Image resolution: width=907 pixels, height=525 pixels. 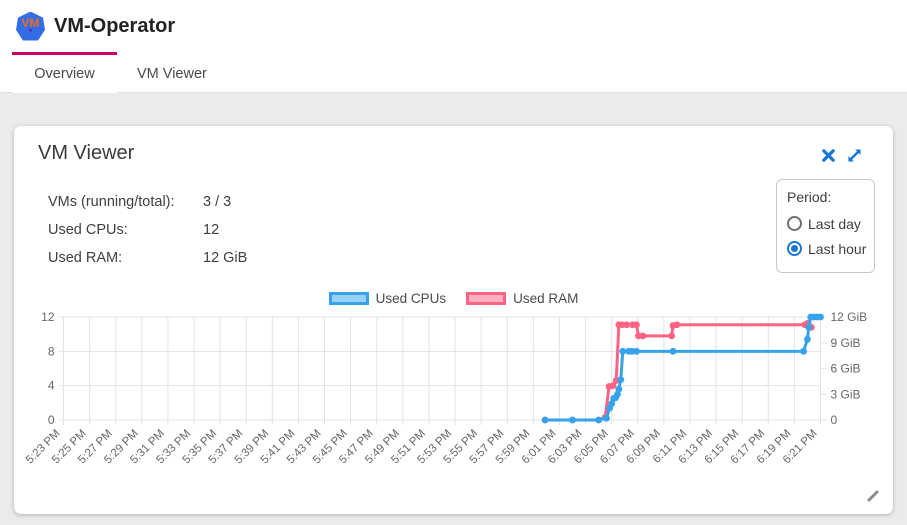 What do you see at coordinates (48, 317) in the screenshot?
I see `svg-text: 12` at bounding box center [48, 317].